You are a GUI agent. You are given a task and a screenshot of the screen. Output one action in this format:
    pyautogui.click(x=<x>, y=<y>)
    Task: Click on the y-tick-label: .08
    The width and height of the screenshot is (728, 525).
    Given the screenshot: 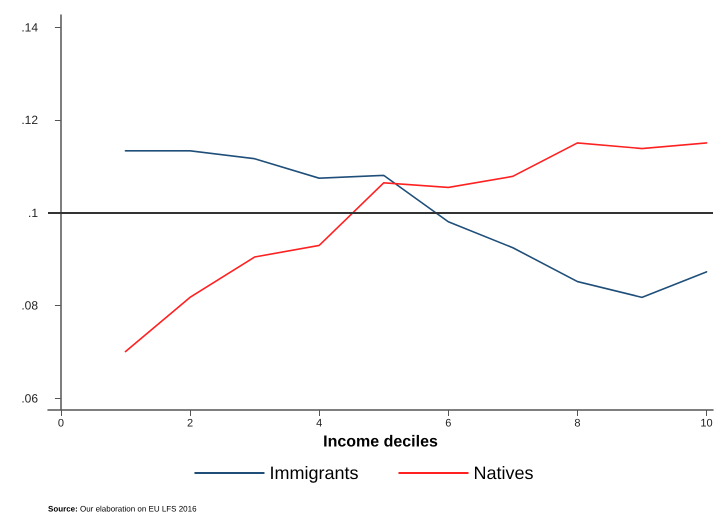 What is the action you would take?
    pyautogui.click(x=29, y=305)
    